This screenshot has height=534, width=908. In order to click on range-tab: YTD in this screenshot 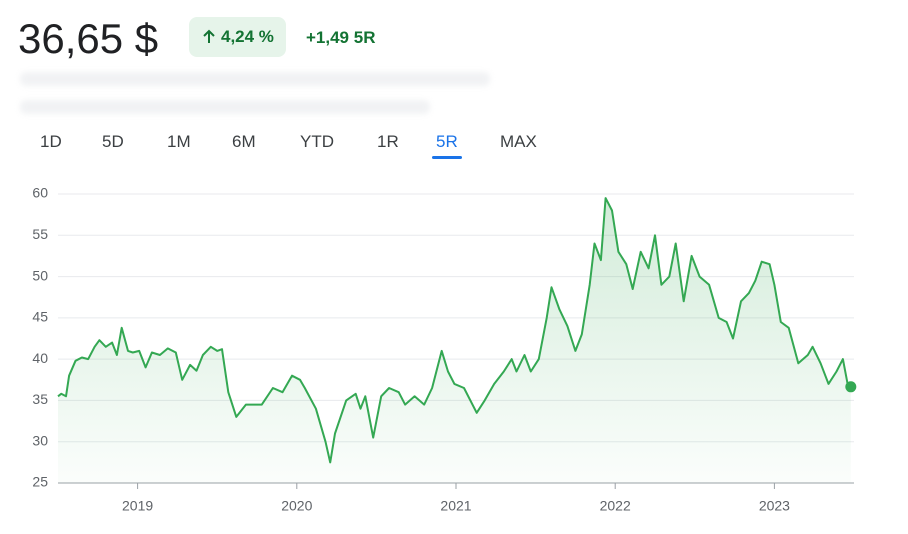, I will do `click(317, 141)`.